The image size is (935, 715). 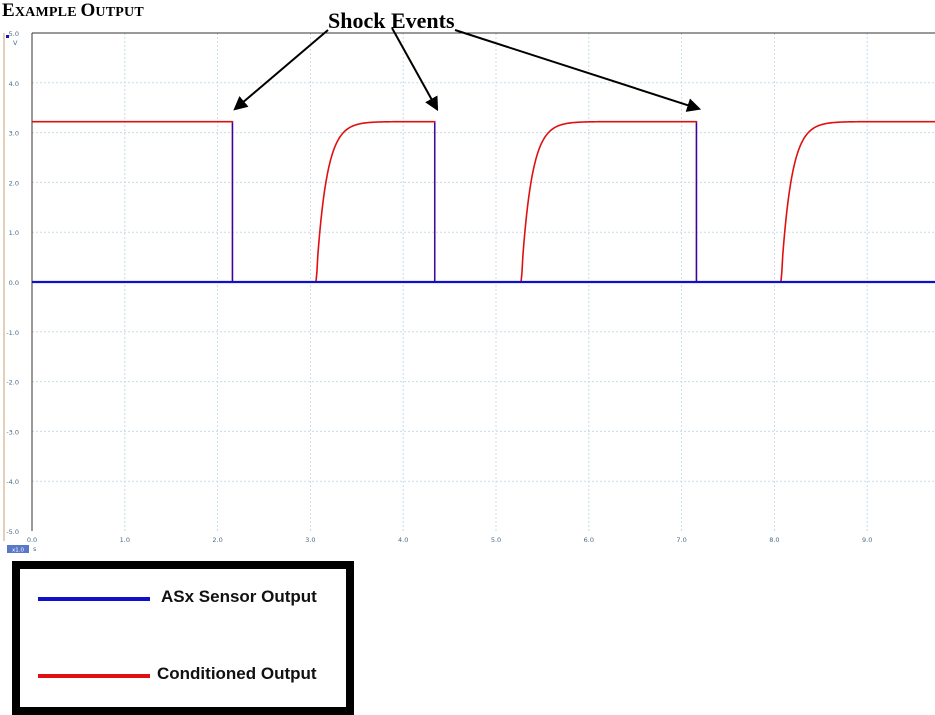 What do you see at coordinates (310, 540) in the screenshot?
I see `x-tick-label: 3.0` at bounding box center [310, 540].